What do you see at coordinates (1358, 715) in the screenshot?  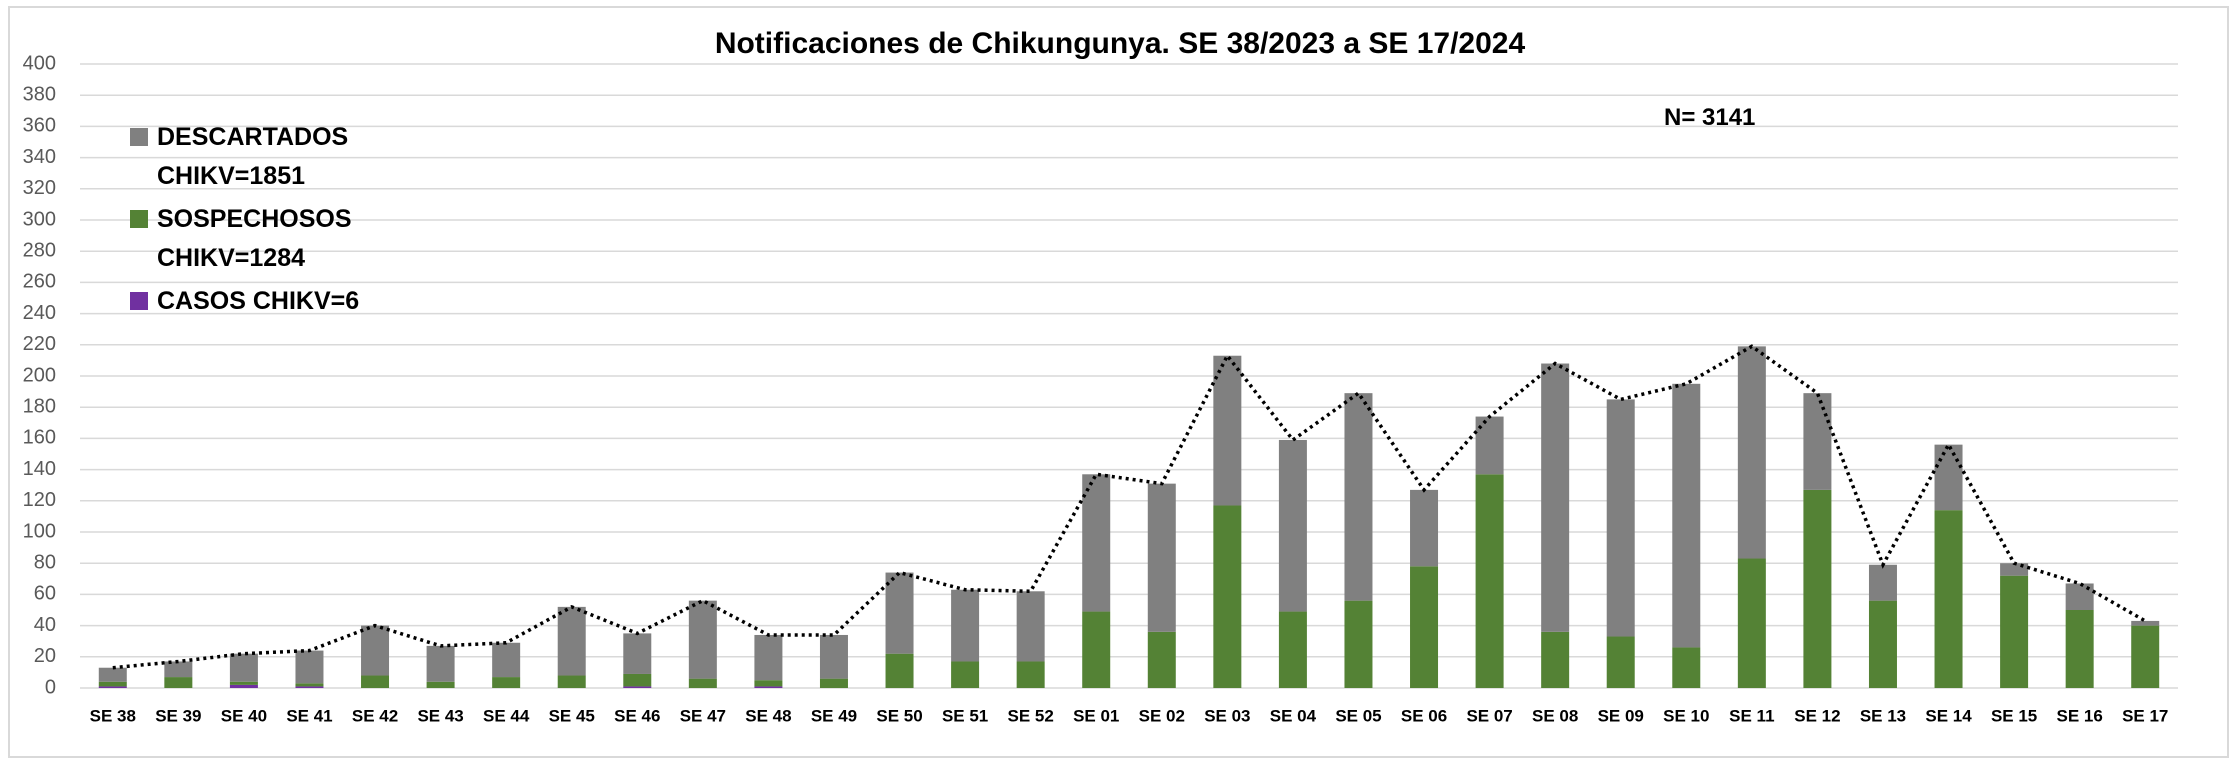 I see `x-tick-label: SE 05` at bounding box center [1358, 715].